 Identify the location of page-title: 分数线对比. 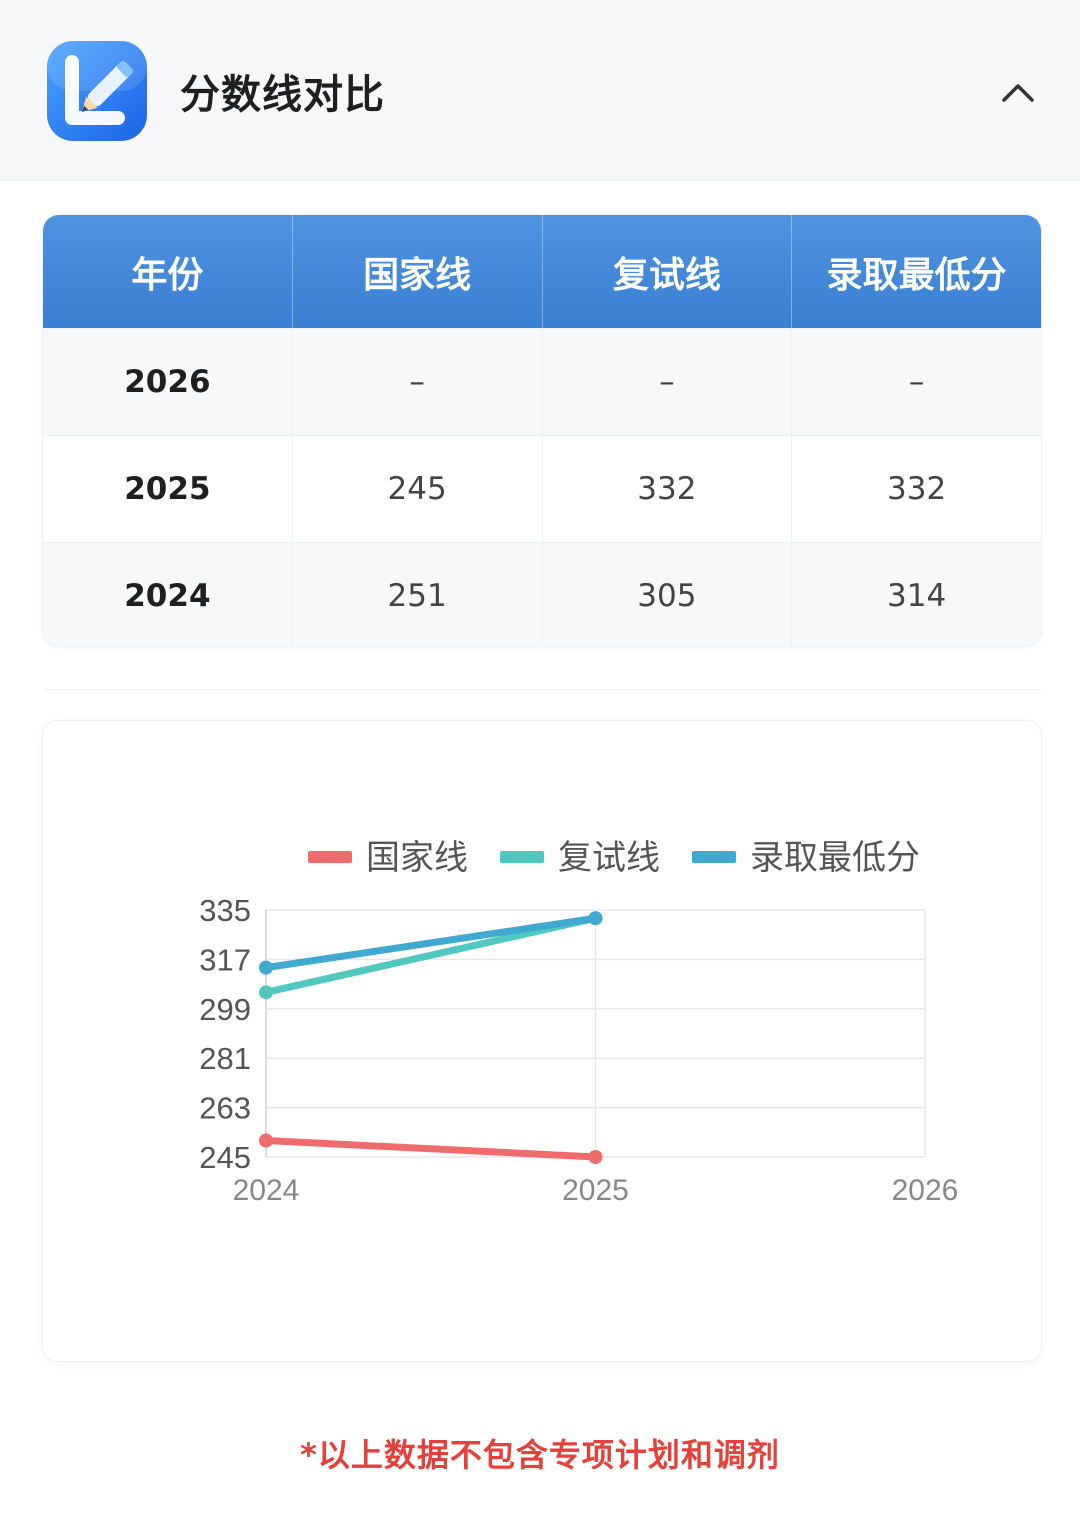
(282, 95).